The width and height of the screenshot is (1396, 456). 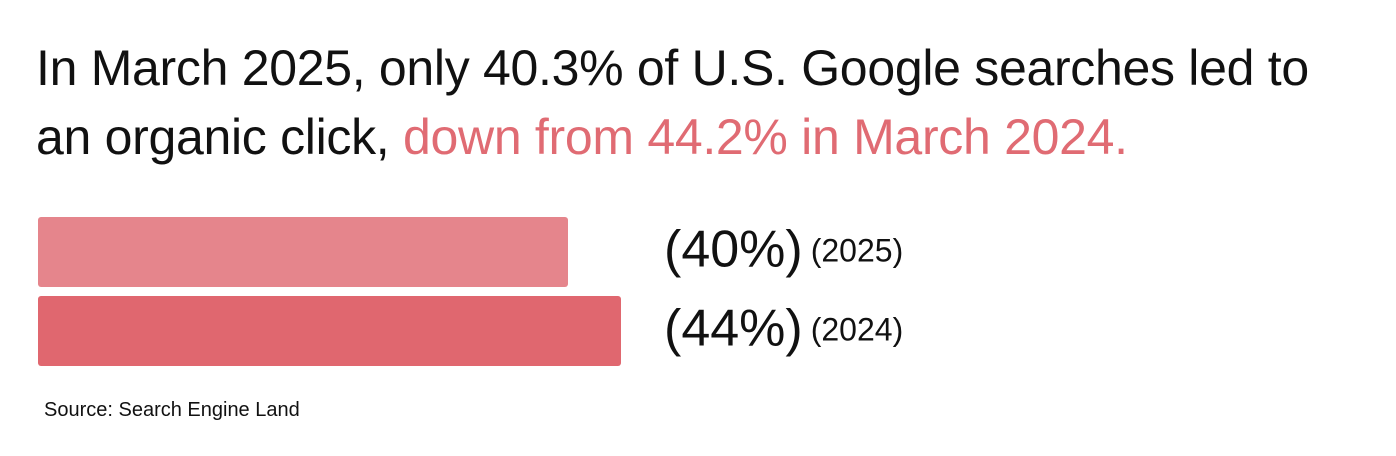 I want to click on category-label: (2025), so click(x=857, y=250).